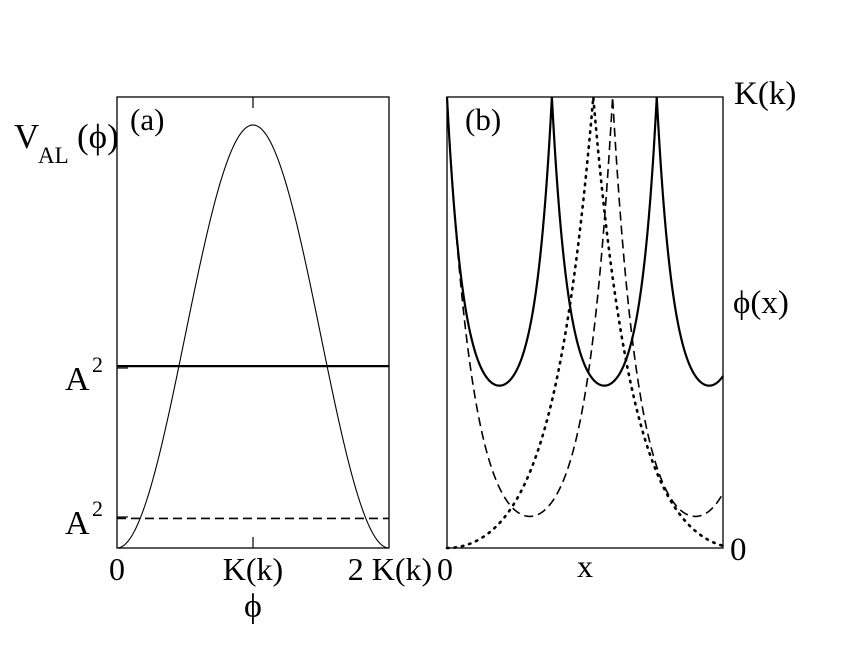 The width and height of the screenshot is (860, 664). Describe the element at coordinates (761, 303) in the screenshot. I see `right-label-phi: ϕ(x)` at that location.